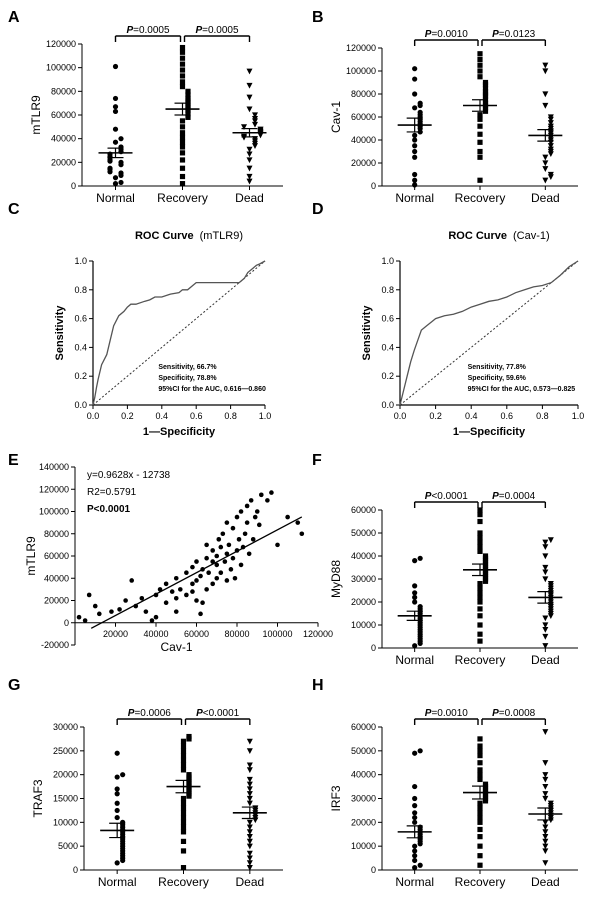 This screenshot has height=900, width=593. I want to click on y-tick-label: 0.2, so click(387, 376).